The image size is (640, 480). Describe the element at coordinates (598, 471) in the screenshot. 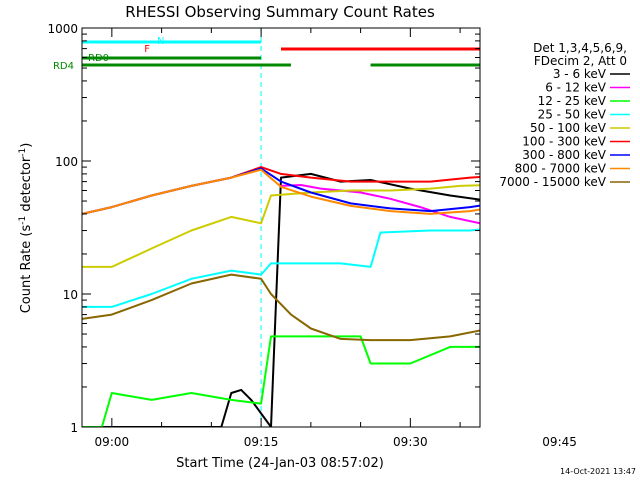

I see `footer-timestamp: 14-Oct-2021 13:47` at that location.